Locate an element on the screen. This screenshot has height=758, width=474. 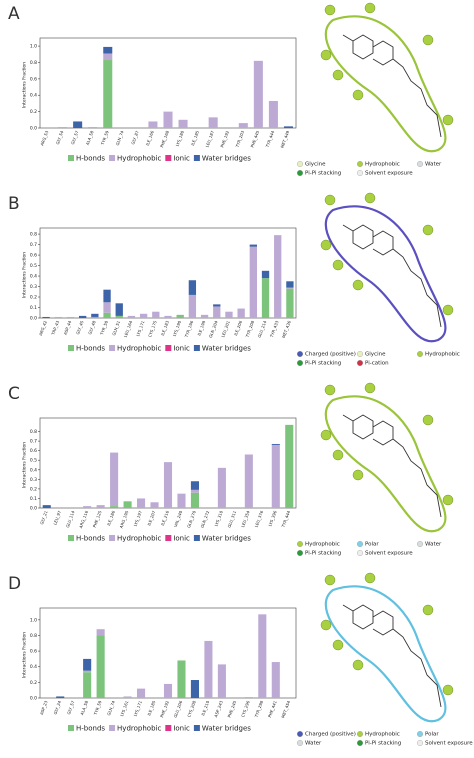
y-tick-label: 0.2 is located at coordinates (33, 298).